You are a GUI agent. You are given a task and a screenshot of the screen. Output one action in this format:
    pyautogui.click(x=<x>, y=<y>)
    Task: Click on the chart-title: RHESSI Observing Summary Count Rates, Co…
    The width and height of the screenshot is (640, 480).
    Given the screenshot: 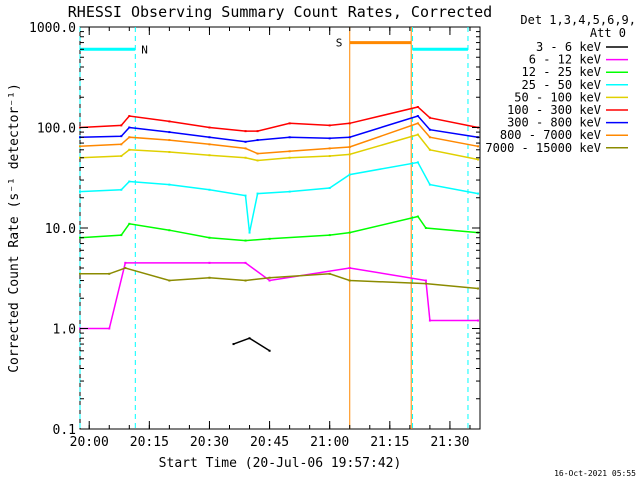 What is the action you would take?
    pyautogui.click(x=280, y=12)
    